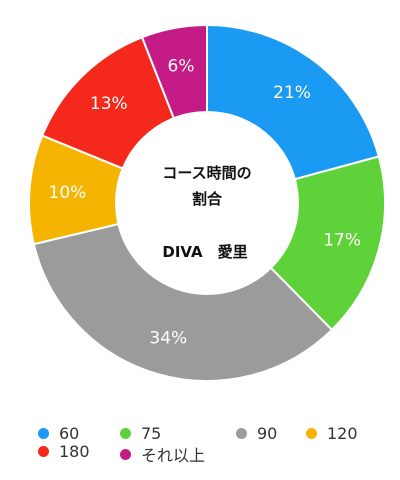 The image size is (400, 480). I want to click on center-subtitle: DIVA 愛里, so click(204, 252).